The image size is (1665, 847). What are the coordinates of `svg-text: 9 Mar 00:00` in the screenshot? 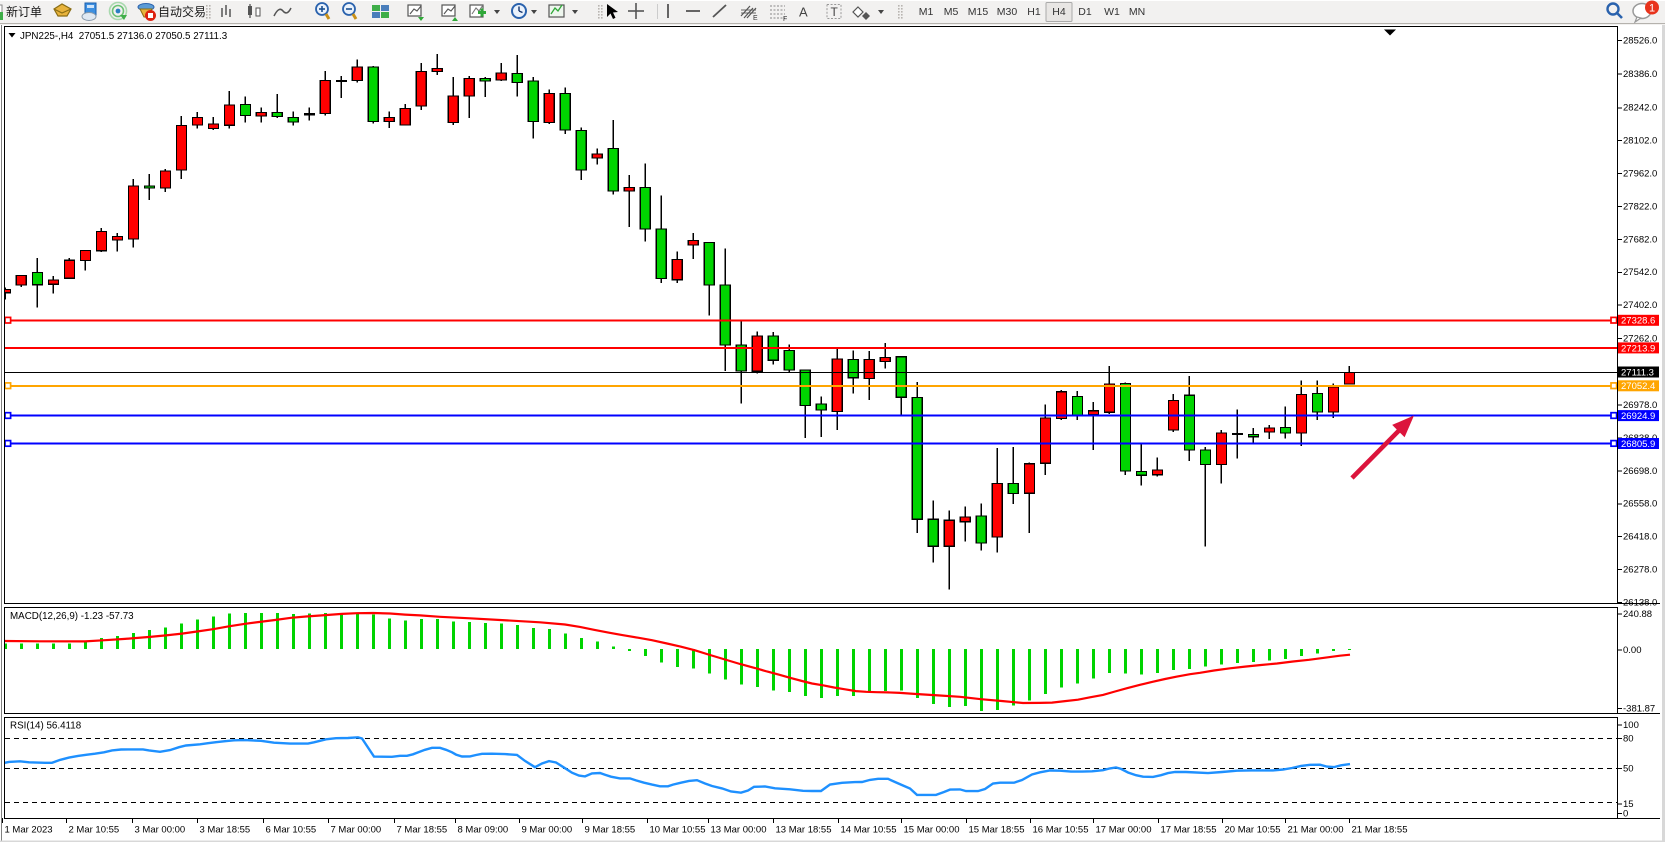 It's located at (547, 830).